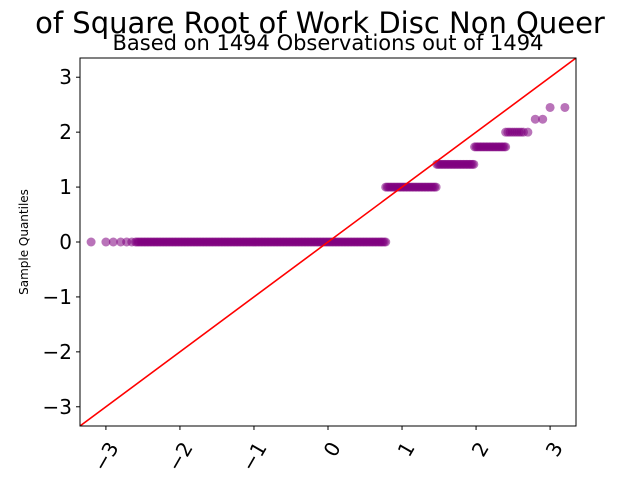  What do you see at coordinates (106, 457) in the screenshot?
I see `x-tick-label: −3` at bounding box center [106, 457].